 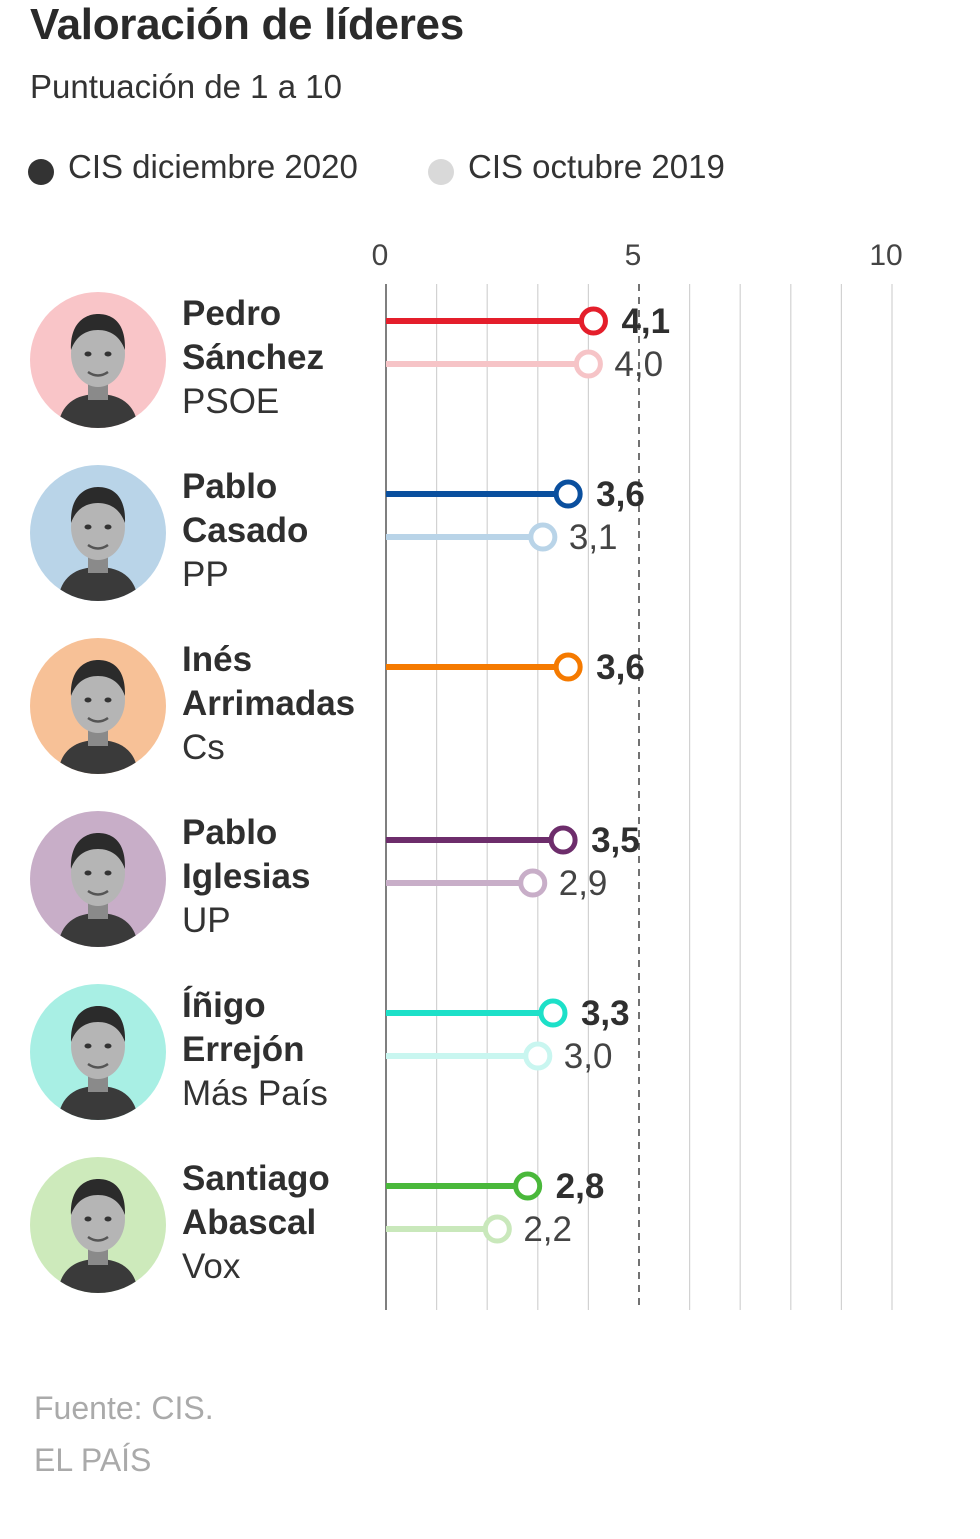 What do you see at coordinates (249, 1222) in the screenshot?
I see `leader-last-name: Abascal` at bounding box center [249, 1222].